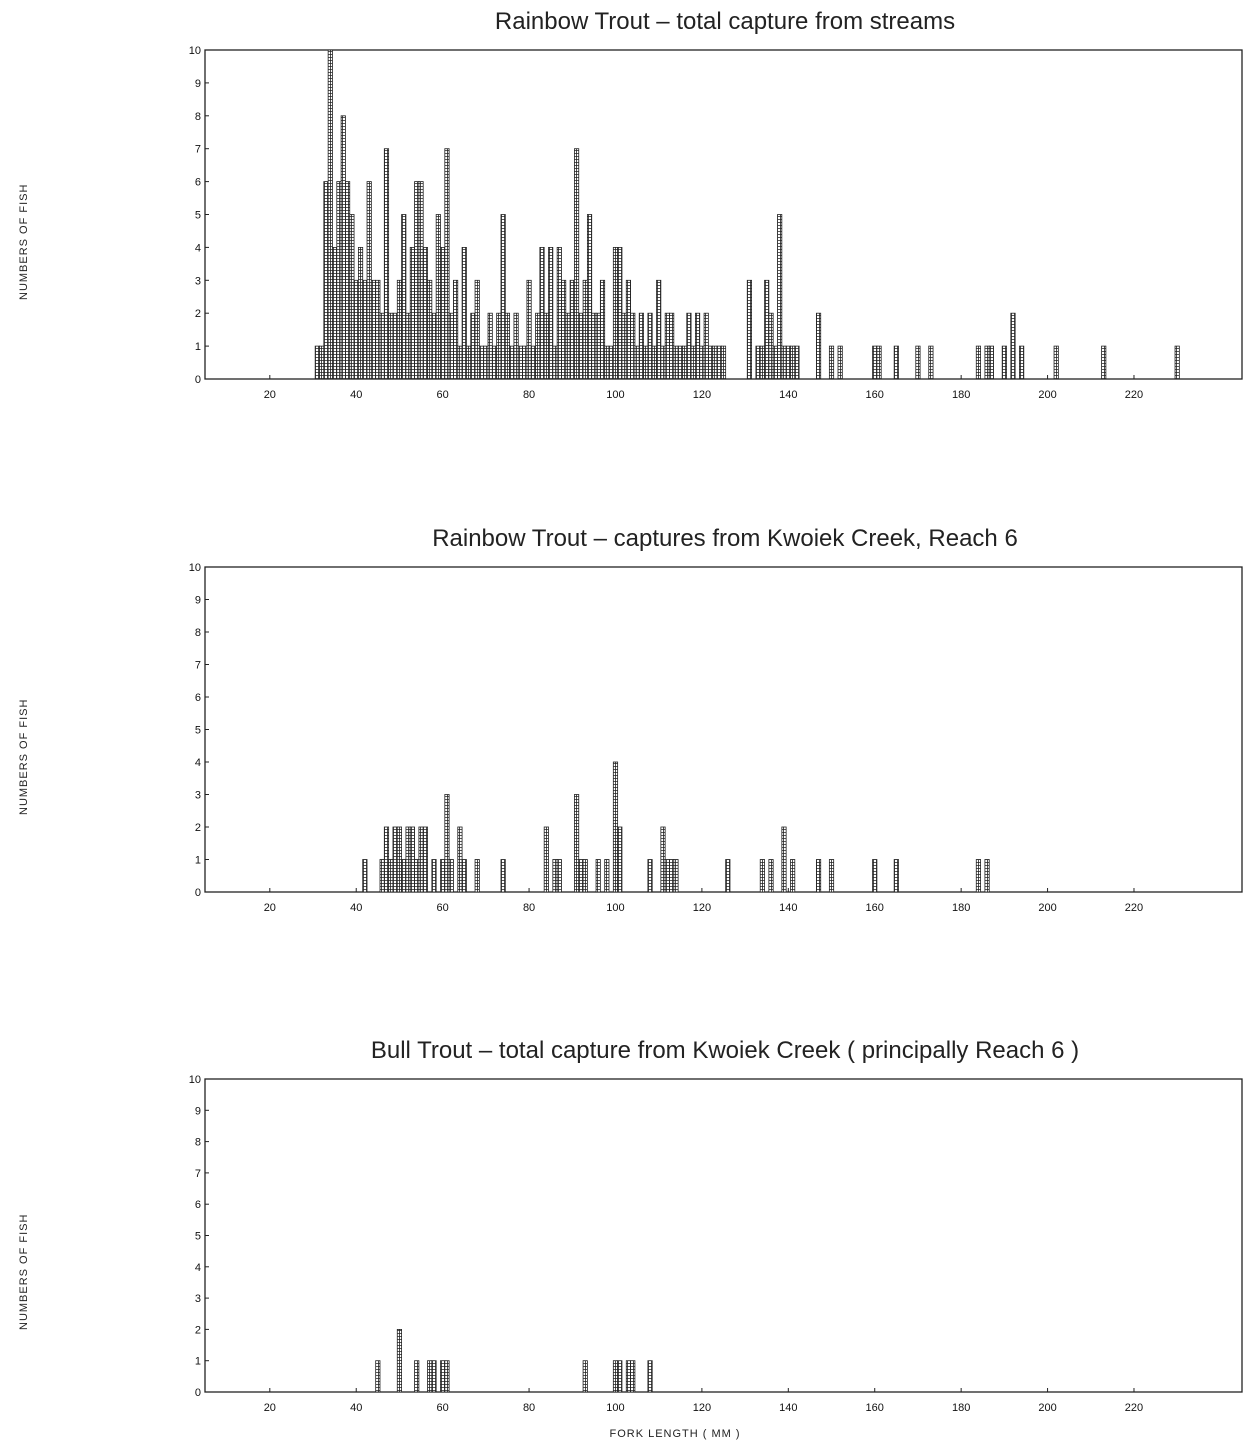 The width and height of the screenshot is (1248, 1449). I want to click on x-tick-label: 180, so click(961, 908).